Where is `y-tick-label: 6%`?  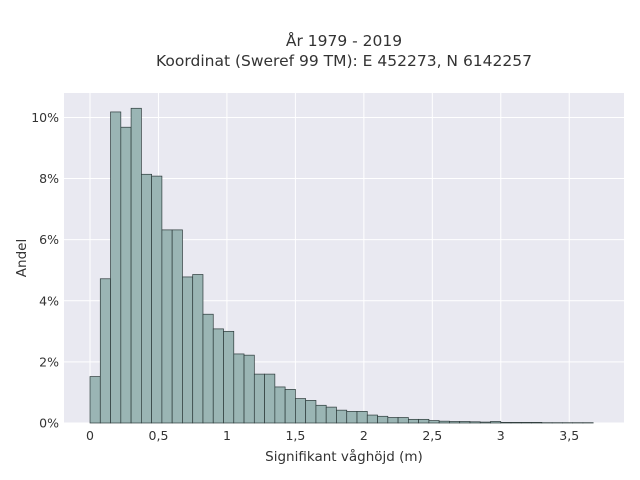 y-tick-label: 6% is located at coordinates (49, 239).